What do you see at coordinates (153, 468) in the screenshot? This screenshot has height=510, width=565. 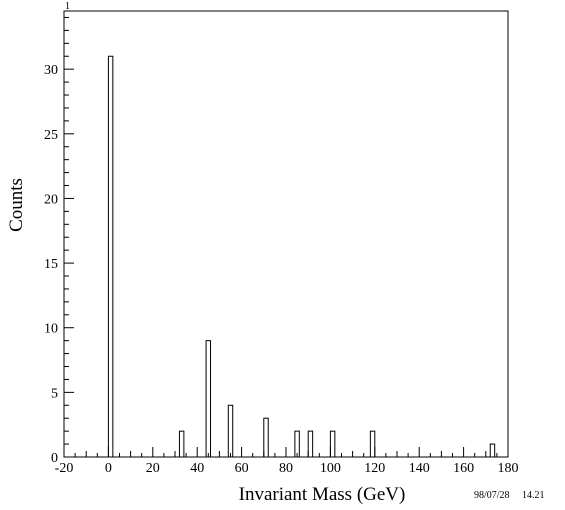 I see `x-tick-label: 20` at bounding box center [153, 468].